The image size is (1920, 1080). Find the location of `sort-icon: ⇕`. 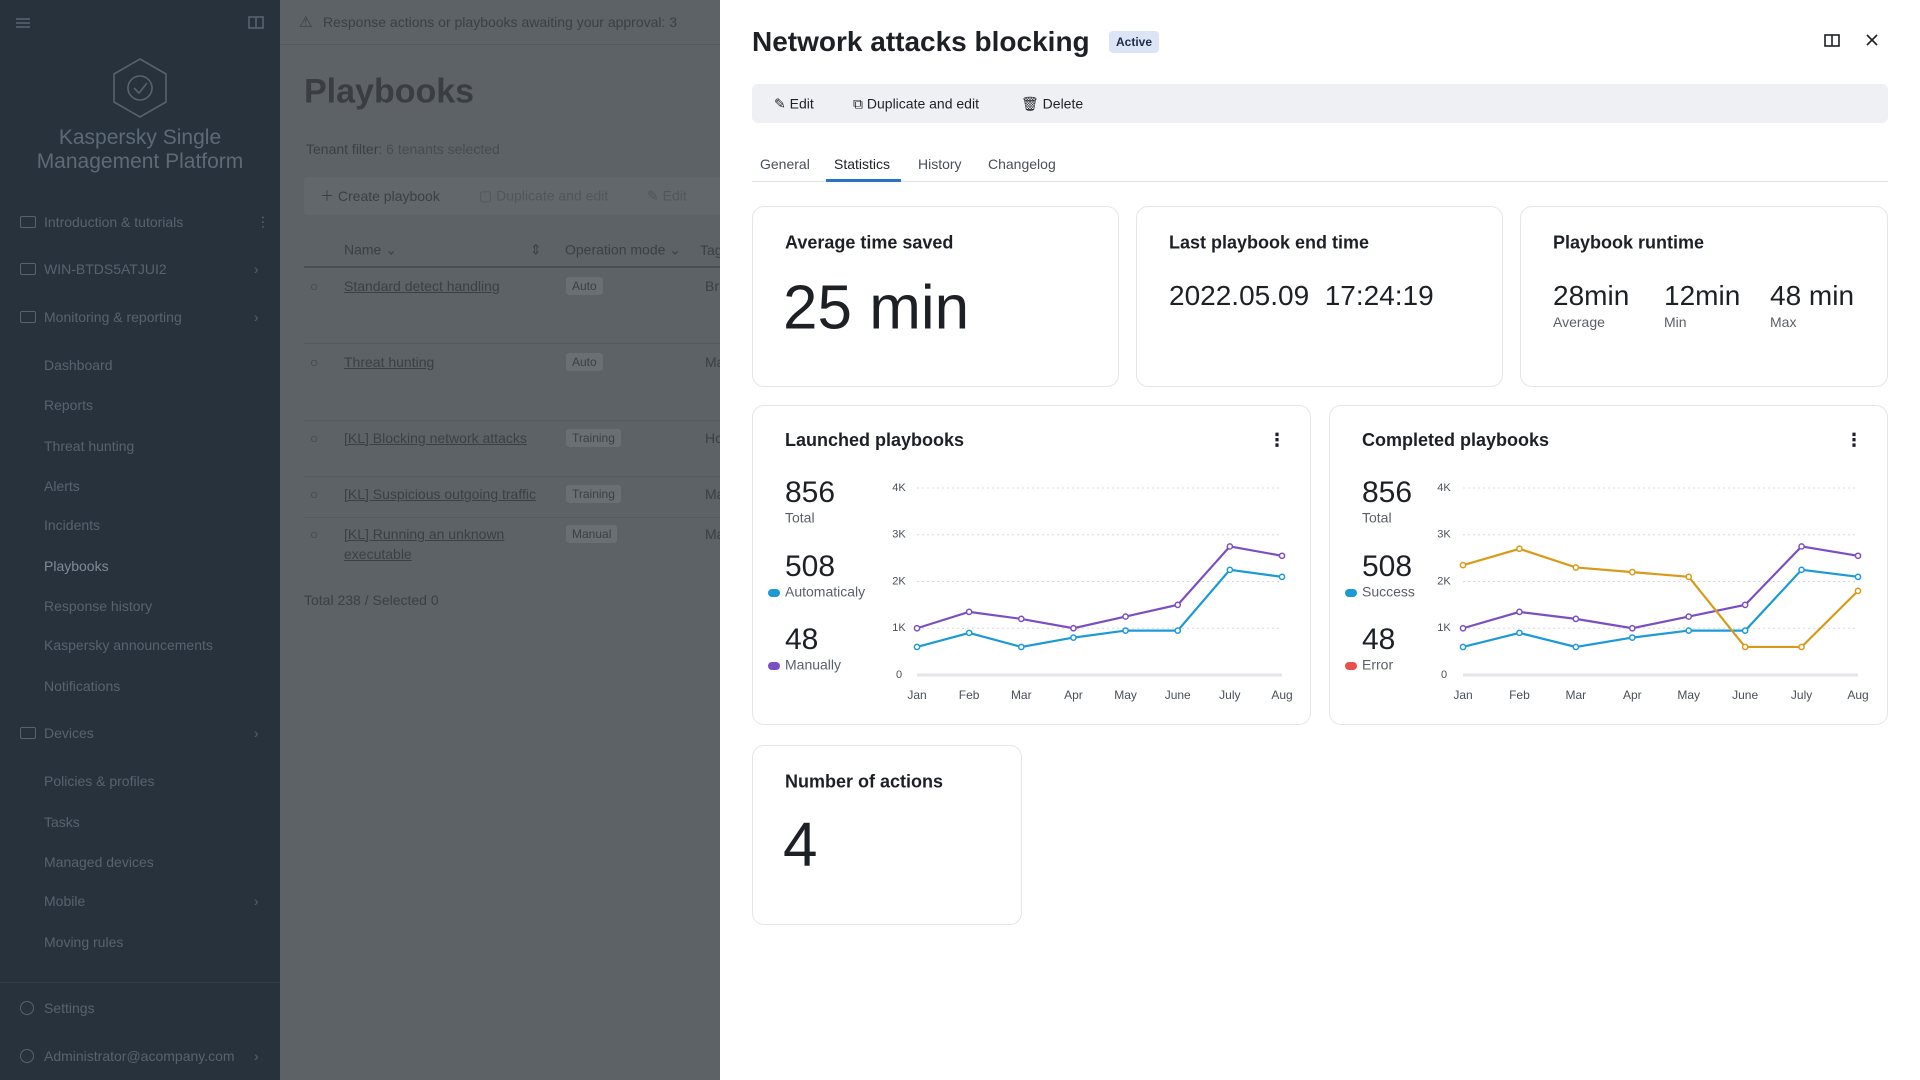

sort-icon: ⇕ is located at coordinates (536, 249).